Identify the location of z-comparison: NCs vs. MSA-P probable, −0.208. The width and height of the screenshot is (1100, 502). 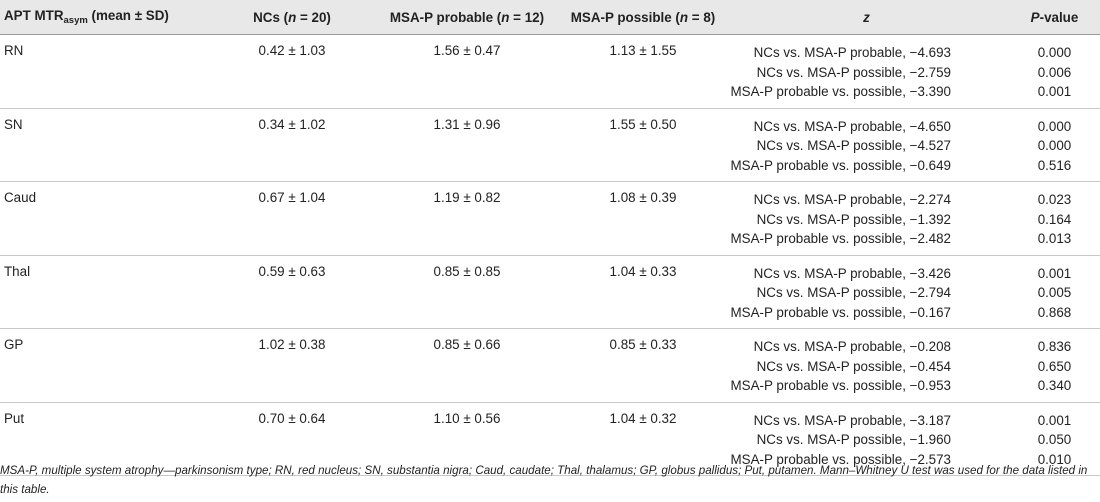
(852, 346).